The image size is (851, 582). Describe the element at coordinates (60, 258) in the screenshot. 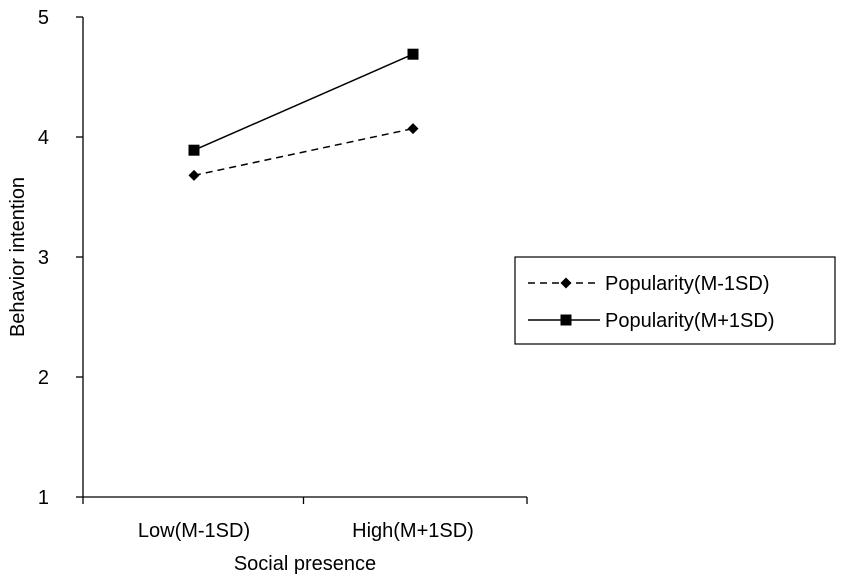

I see `y-axis-ticks: 1 2 3 4 5` at that location.